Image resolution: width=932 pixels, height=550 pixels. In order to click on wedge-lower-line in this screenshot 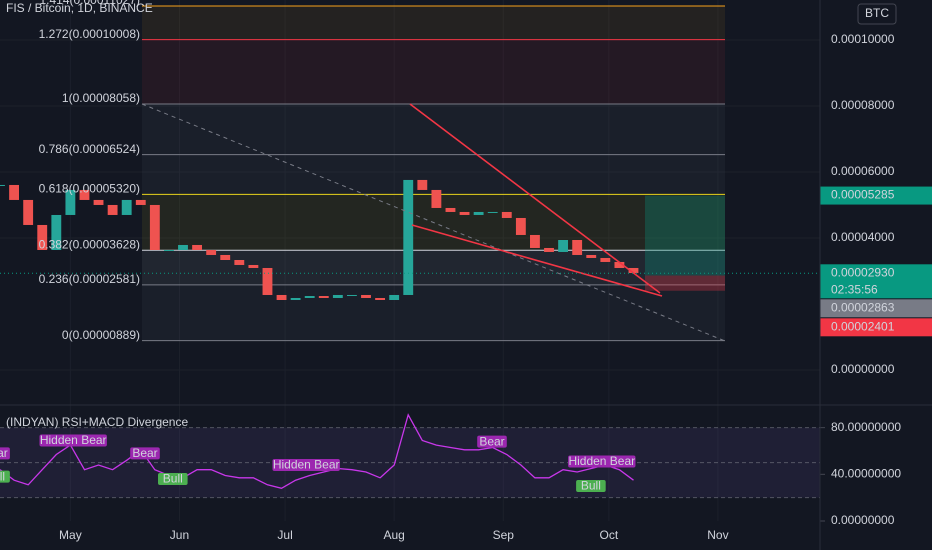, I will do `click(537, 260)`.